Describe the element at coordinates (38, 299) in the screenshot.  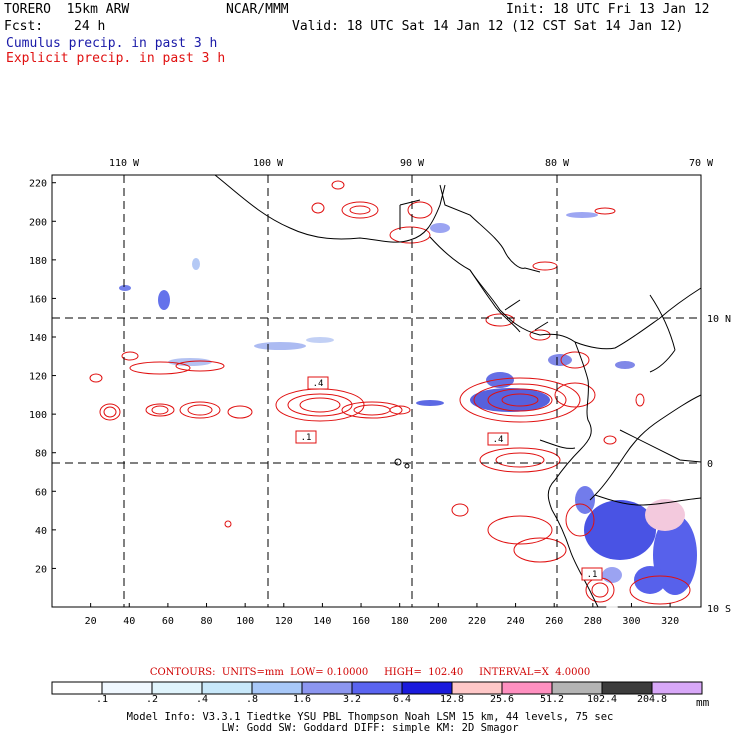
I see `y-tick-label: 160` at that location.